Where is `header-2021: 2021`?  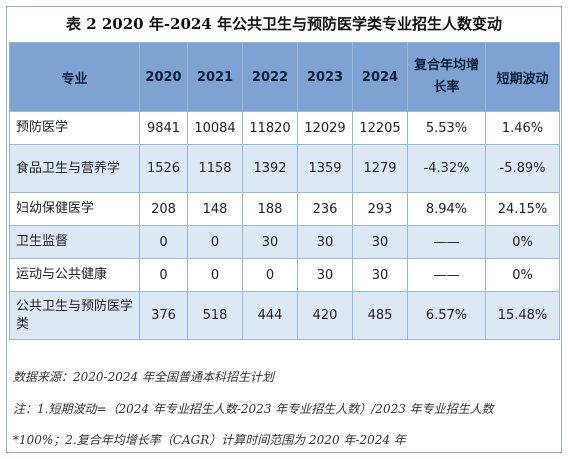 header-2021: 2021 is located at coordinates (215, 77).